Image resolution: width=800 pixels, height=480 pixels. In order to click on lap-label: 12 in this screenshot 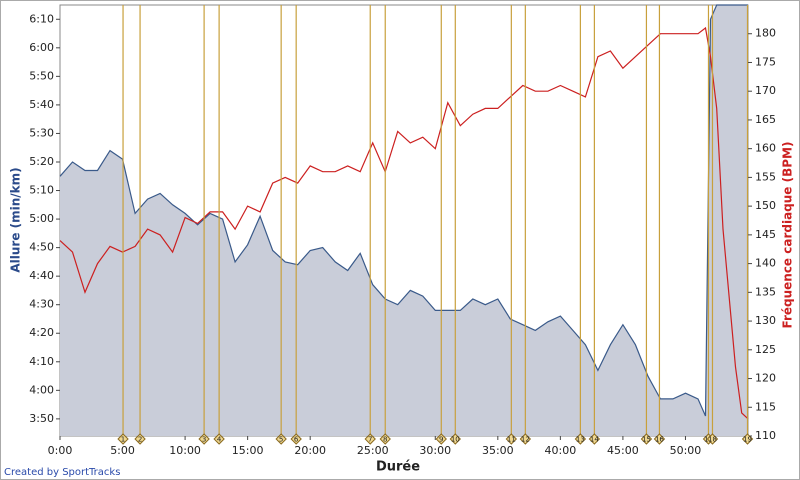, I will do `click(525, 440)`.